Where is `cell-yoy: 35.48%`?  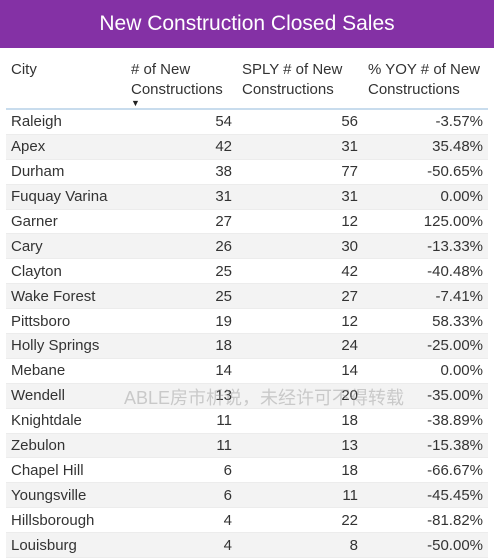
cell-yoy: 35.48% is located at coordinates (425, 147).